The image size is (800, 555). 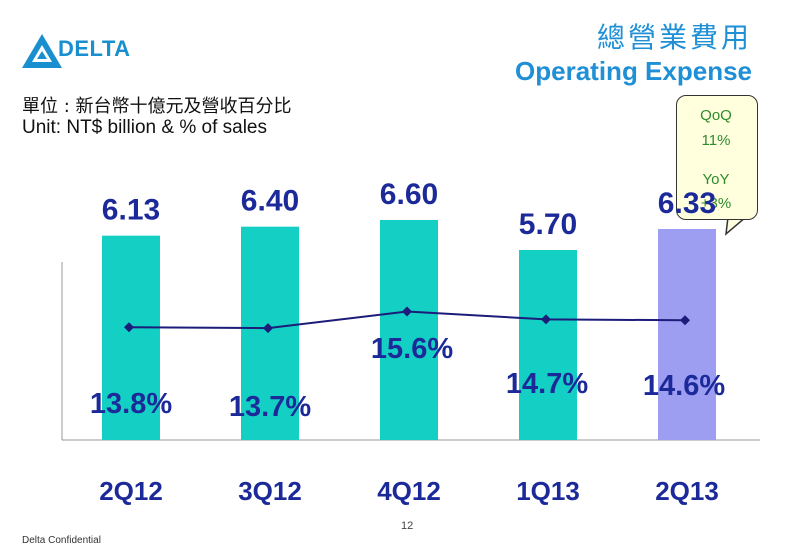 I want to click on growth-callout: QoQ 11% YoY +3%, so click(x=719, y=166).